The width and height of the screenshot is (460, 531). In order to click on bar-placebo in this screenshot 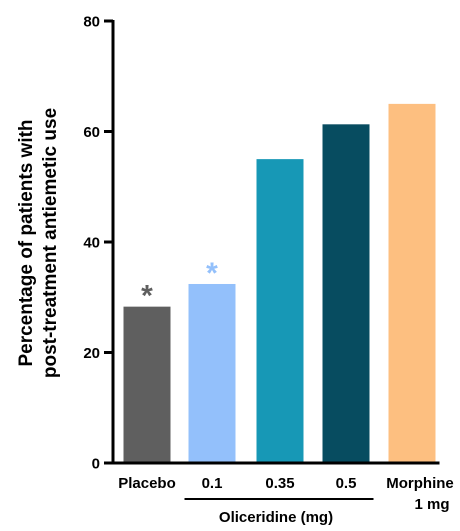, I will do `click(147, 384)`.